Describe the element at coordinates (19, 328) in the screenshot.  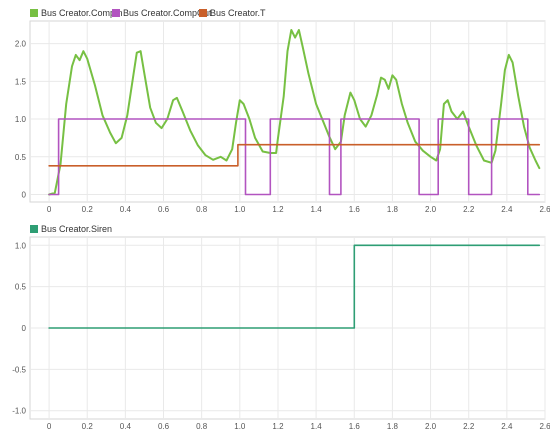
I see `y-tick-labels-bottom: -1.0 -0.5 0 0.5 1.0` at that location.